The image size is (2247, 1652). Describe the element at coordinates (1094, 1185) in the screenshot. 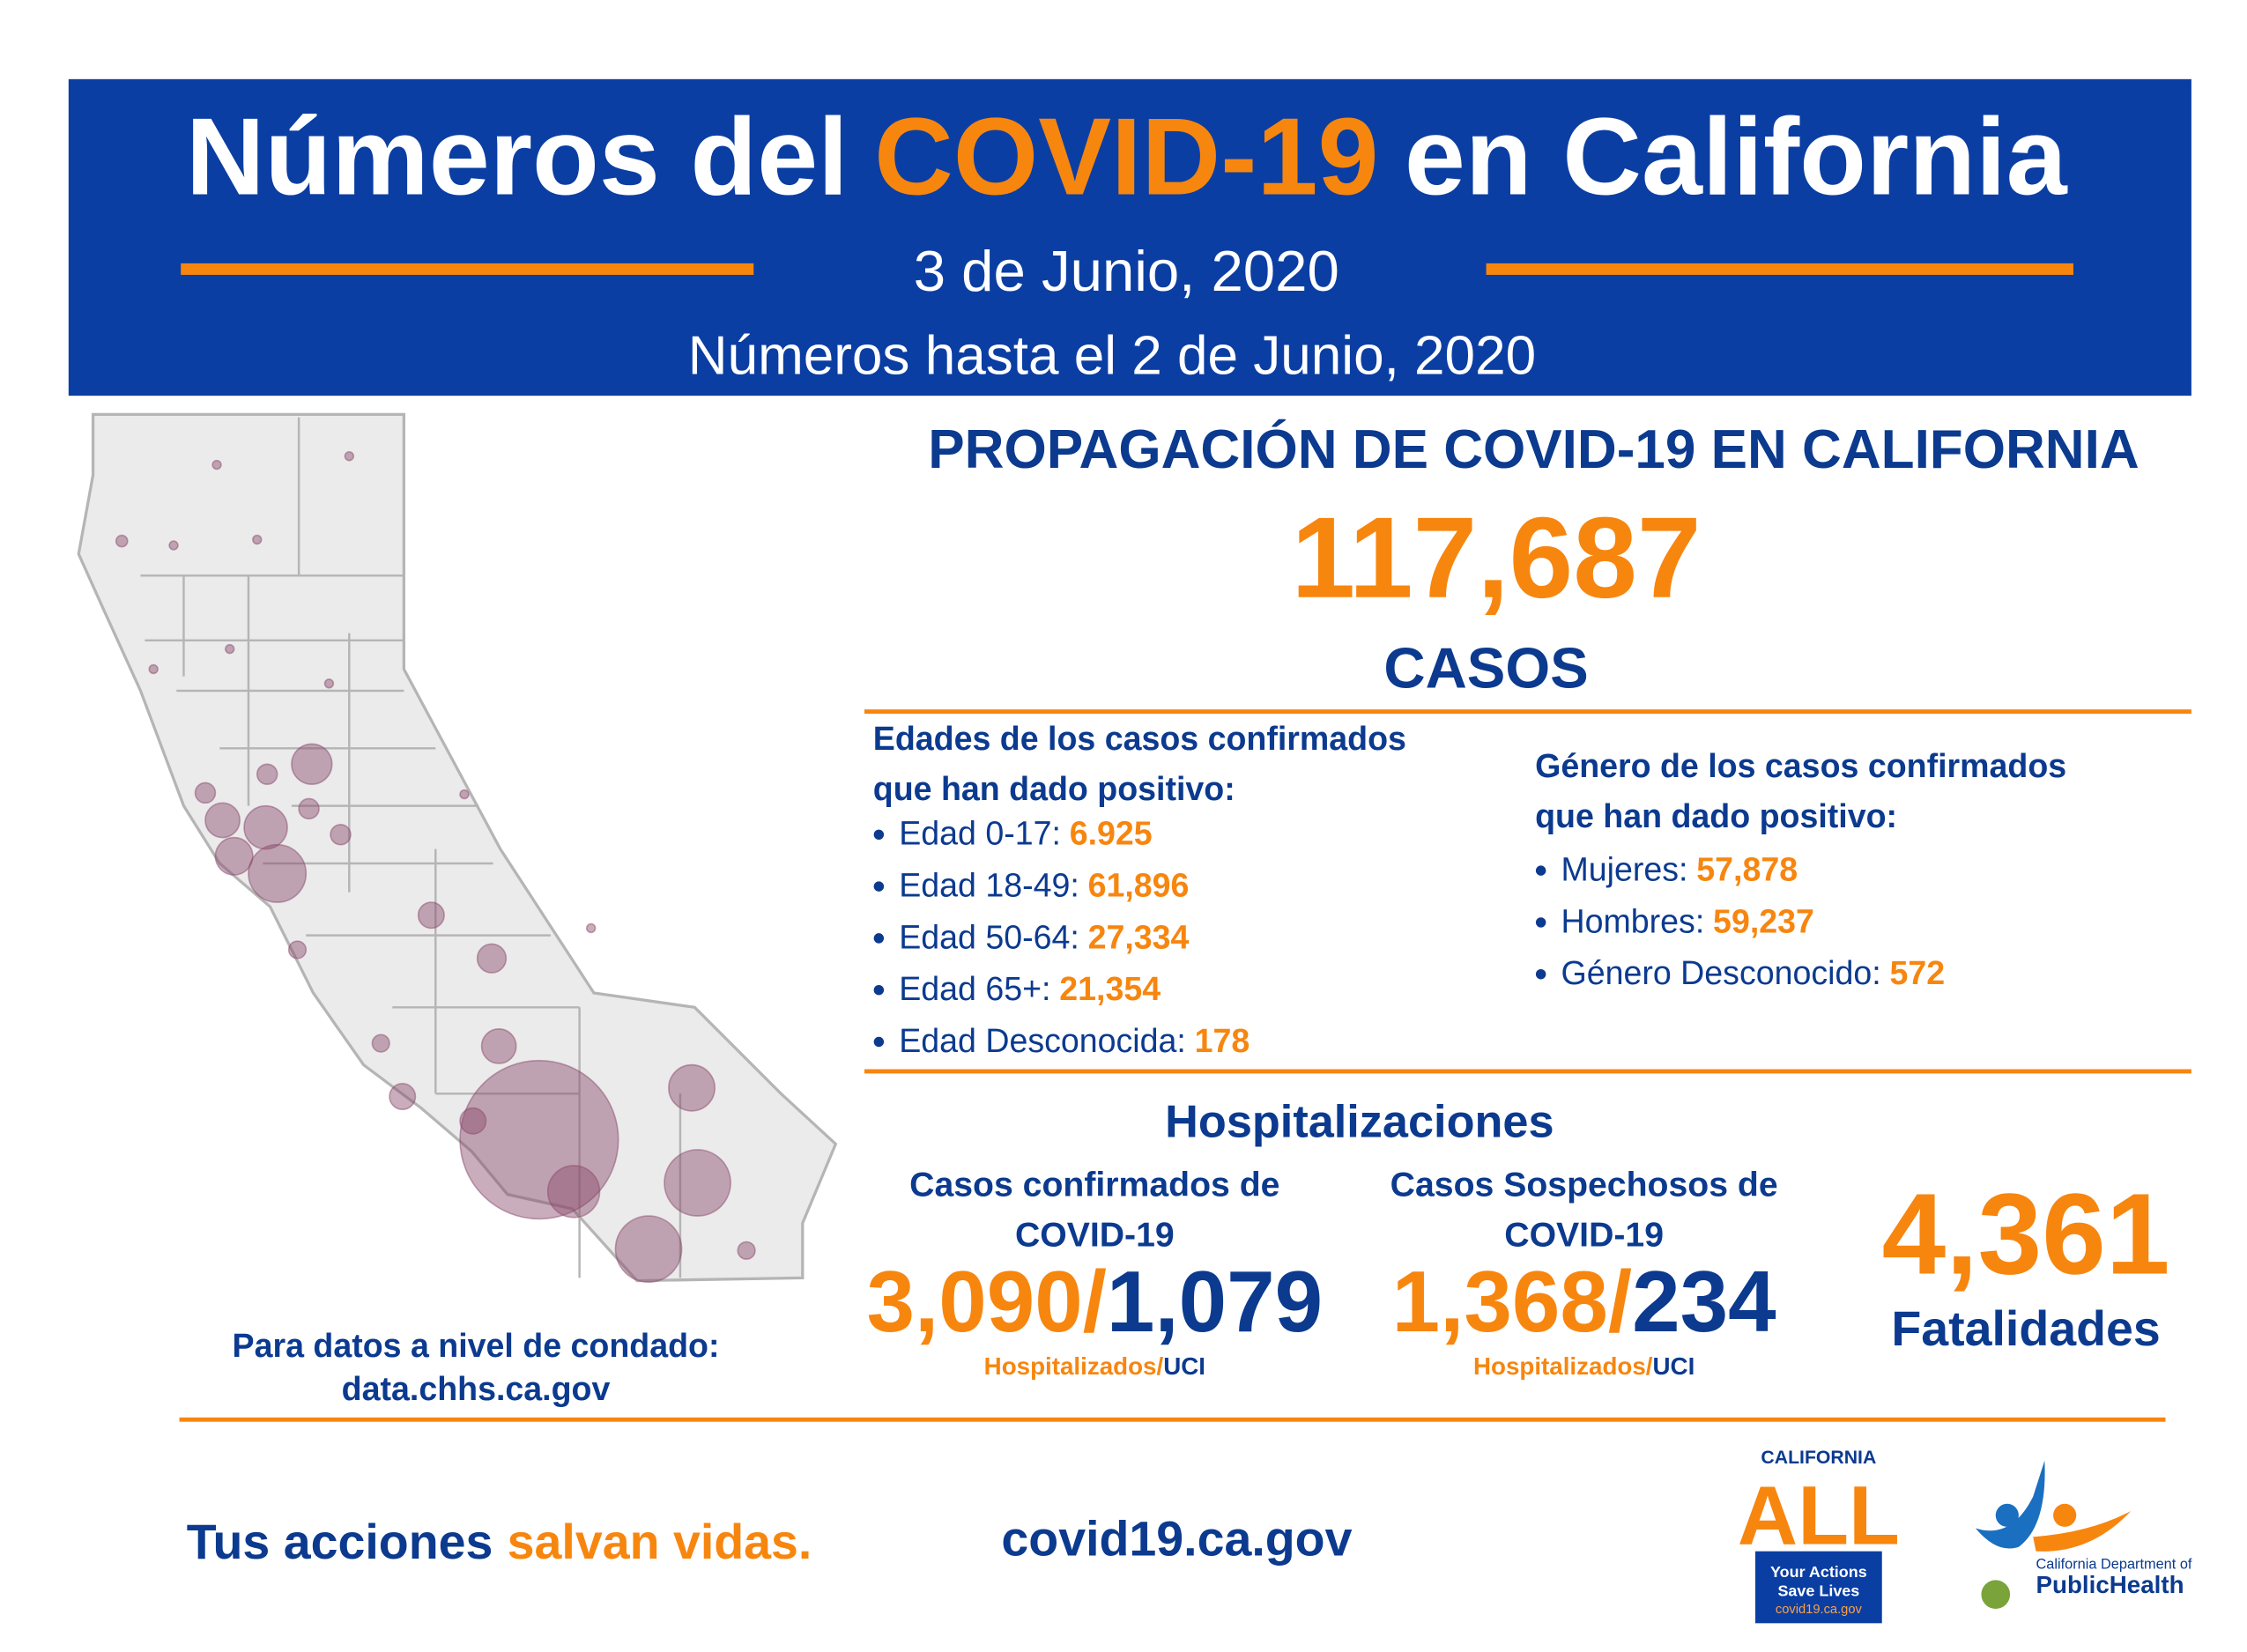

I see `hosp-title: Casos confirmados de` at that location.